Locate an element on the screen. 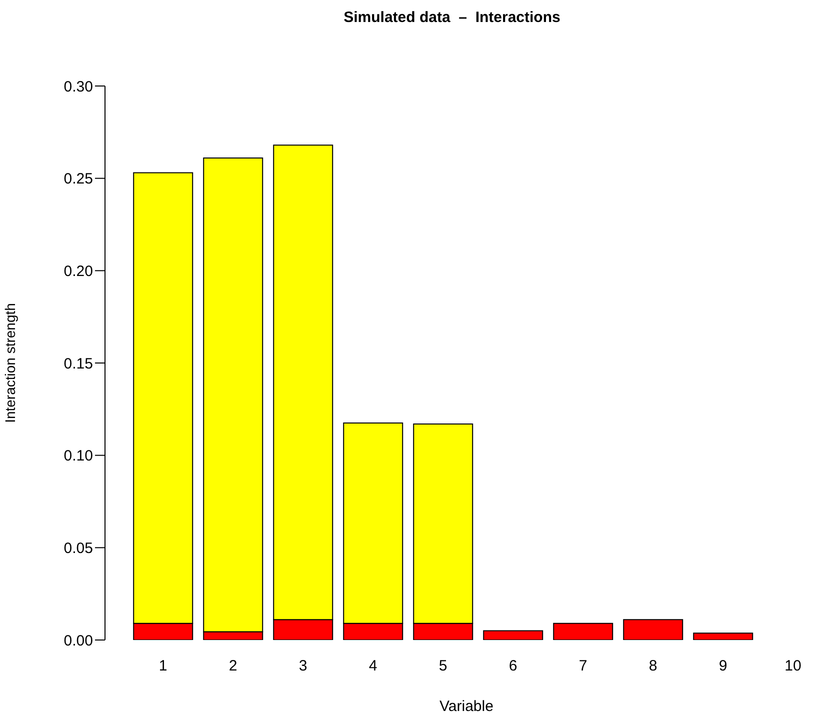 The image size is (816, 713). y-tick-label: 0.25 is located at coordinates (78, 179).